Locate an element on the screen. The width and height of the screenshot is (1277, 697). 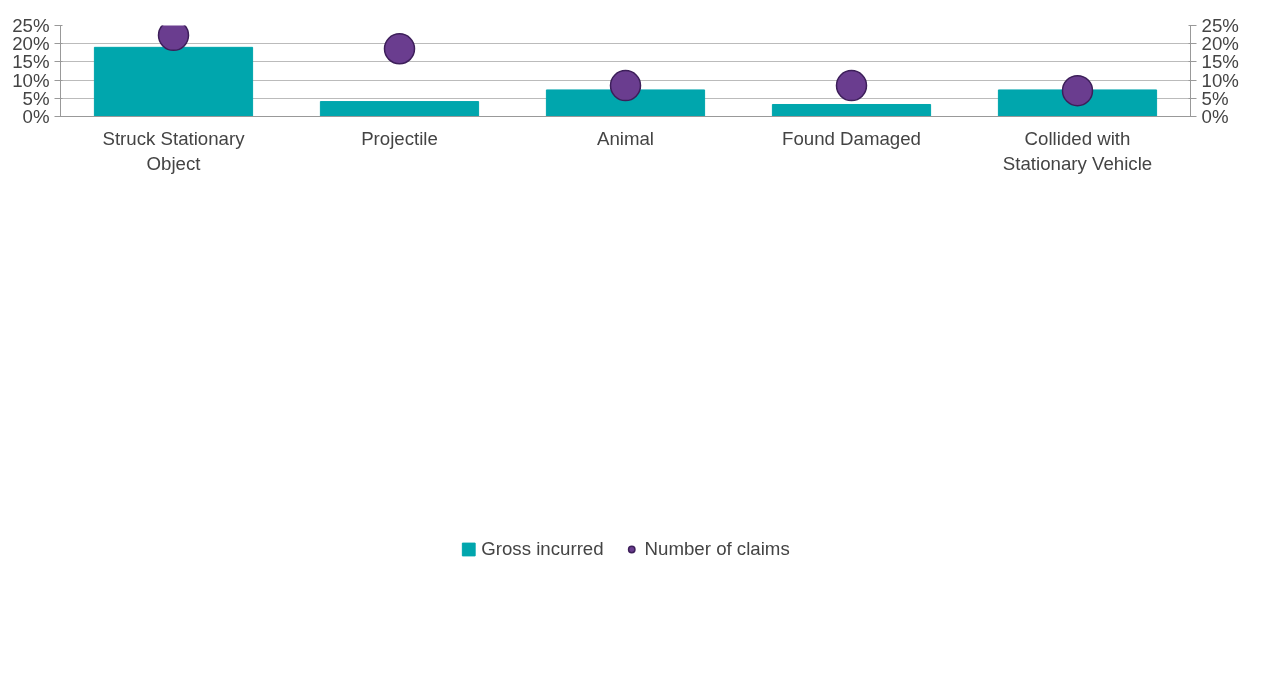
x-tick-label: Projectile is located at coordinates (399, 138).